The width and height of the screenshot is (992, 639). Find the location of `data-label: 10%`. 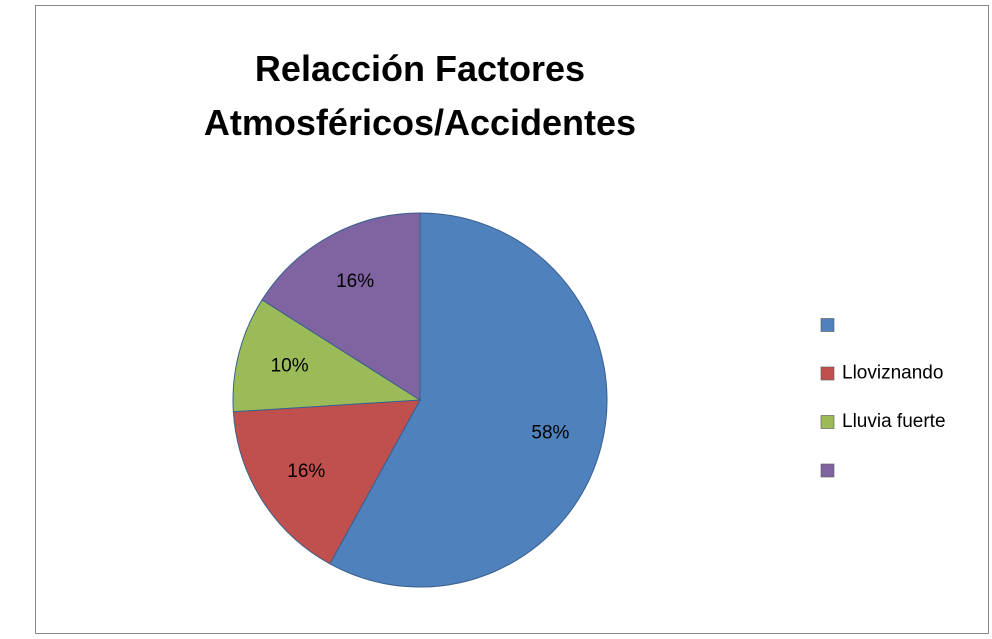

data-label: 10% is located at coordinates (290, 366).